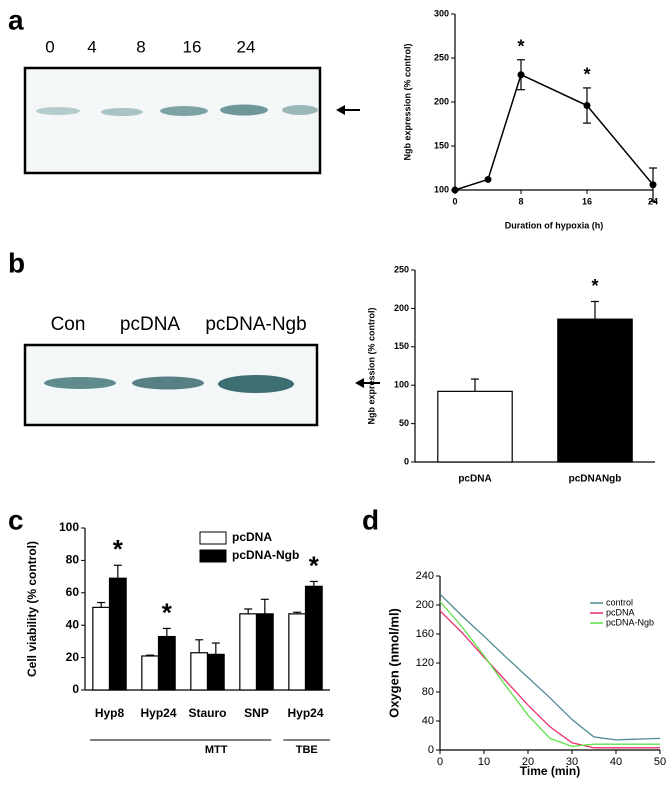 This screenshot has height=798, width=671. I want to click on y-axis-title: Cell viability (% control), so click(32, 609).